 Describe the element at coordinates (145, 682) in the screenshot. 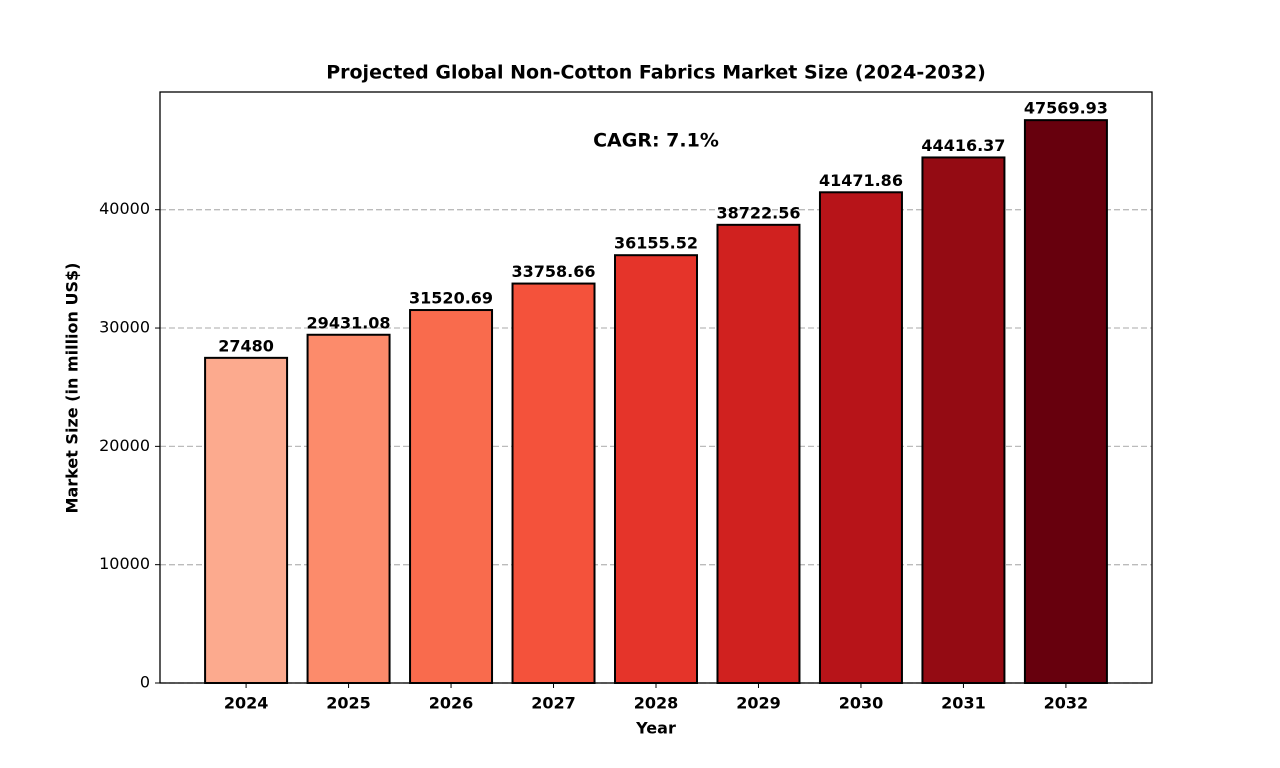

I see `y-tick-label: 0` at that location.